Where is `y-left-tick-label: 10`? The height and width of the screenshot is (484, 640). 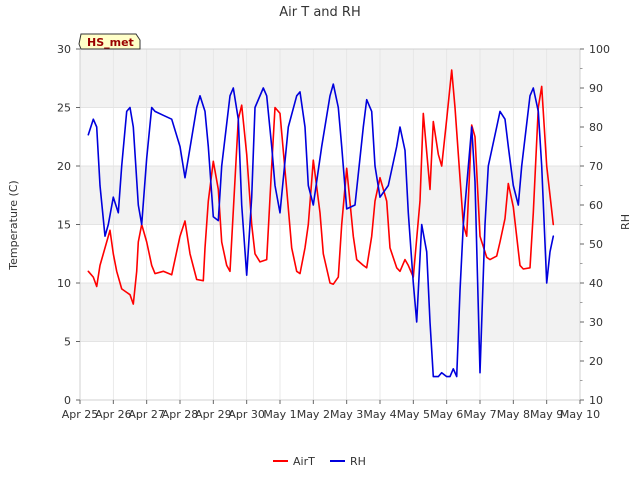
y-left-tick-label: 10 is located at coordinates (64, 283).